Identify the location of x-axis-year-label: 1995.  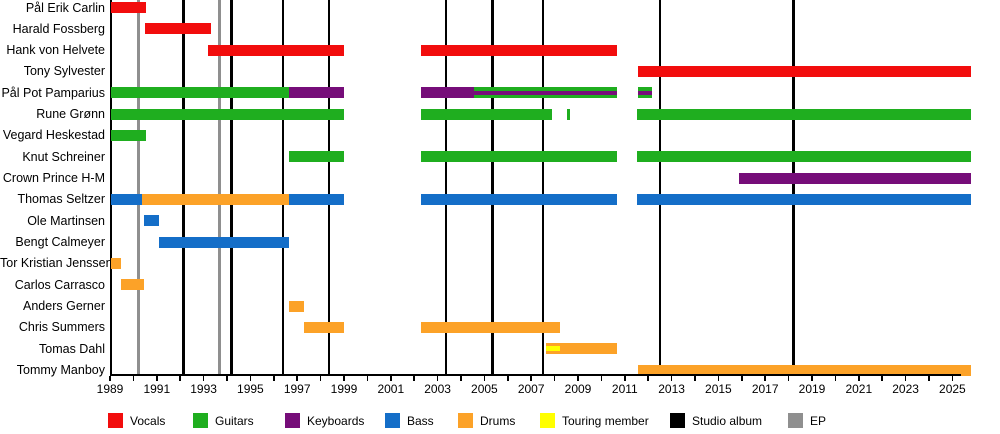
(250, 389).